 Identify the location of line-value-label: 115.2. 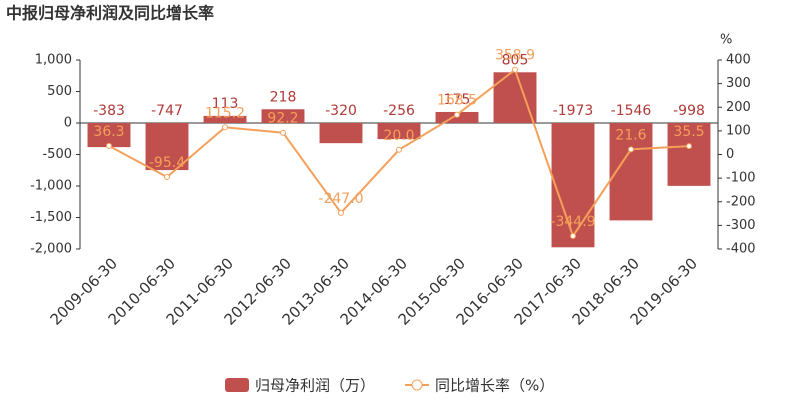
(225, 113).